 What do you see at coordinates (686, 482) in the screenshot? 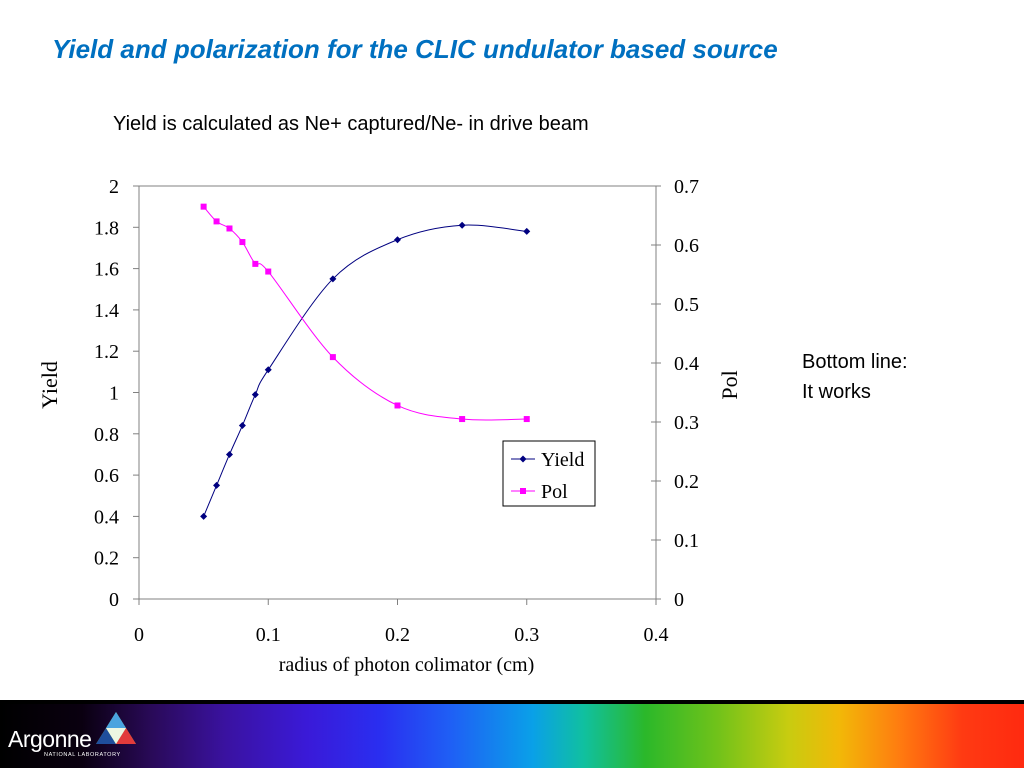
I see `y2-tick-label: 0.2` at bounding box center [686, 482].